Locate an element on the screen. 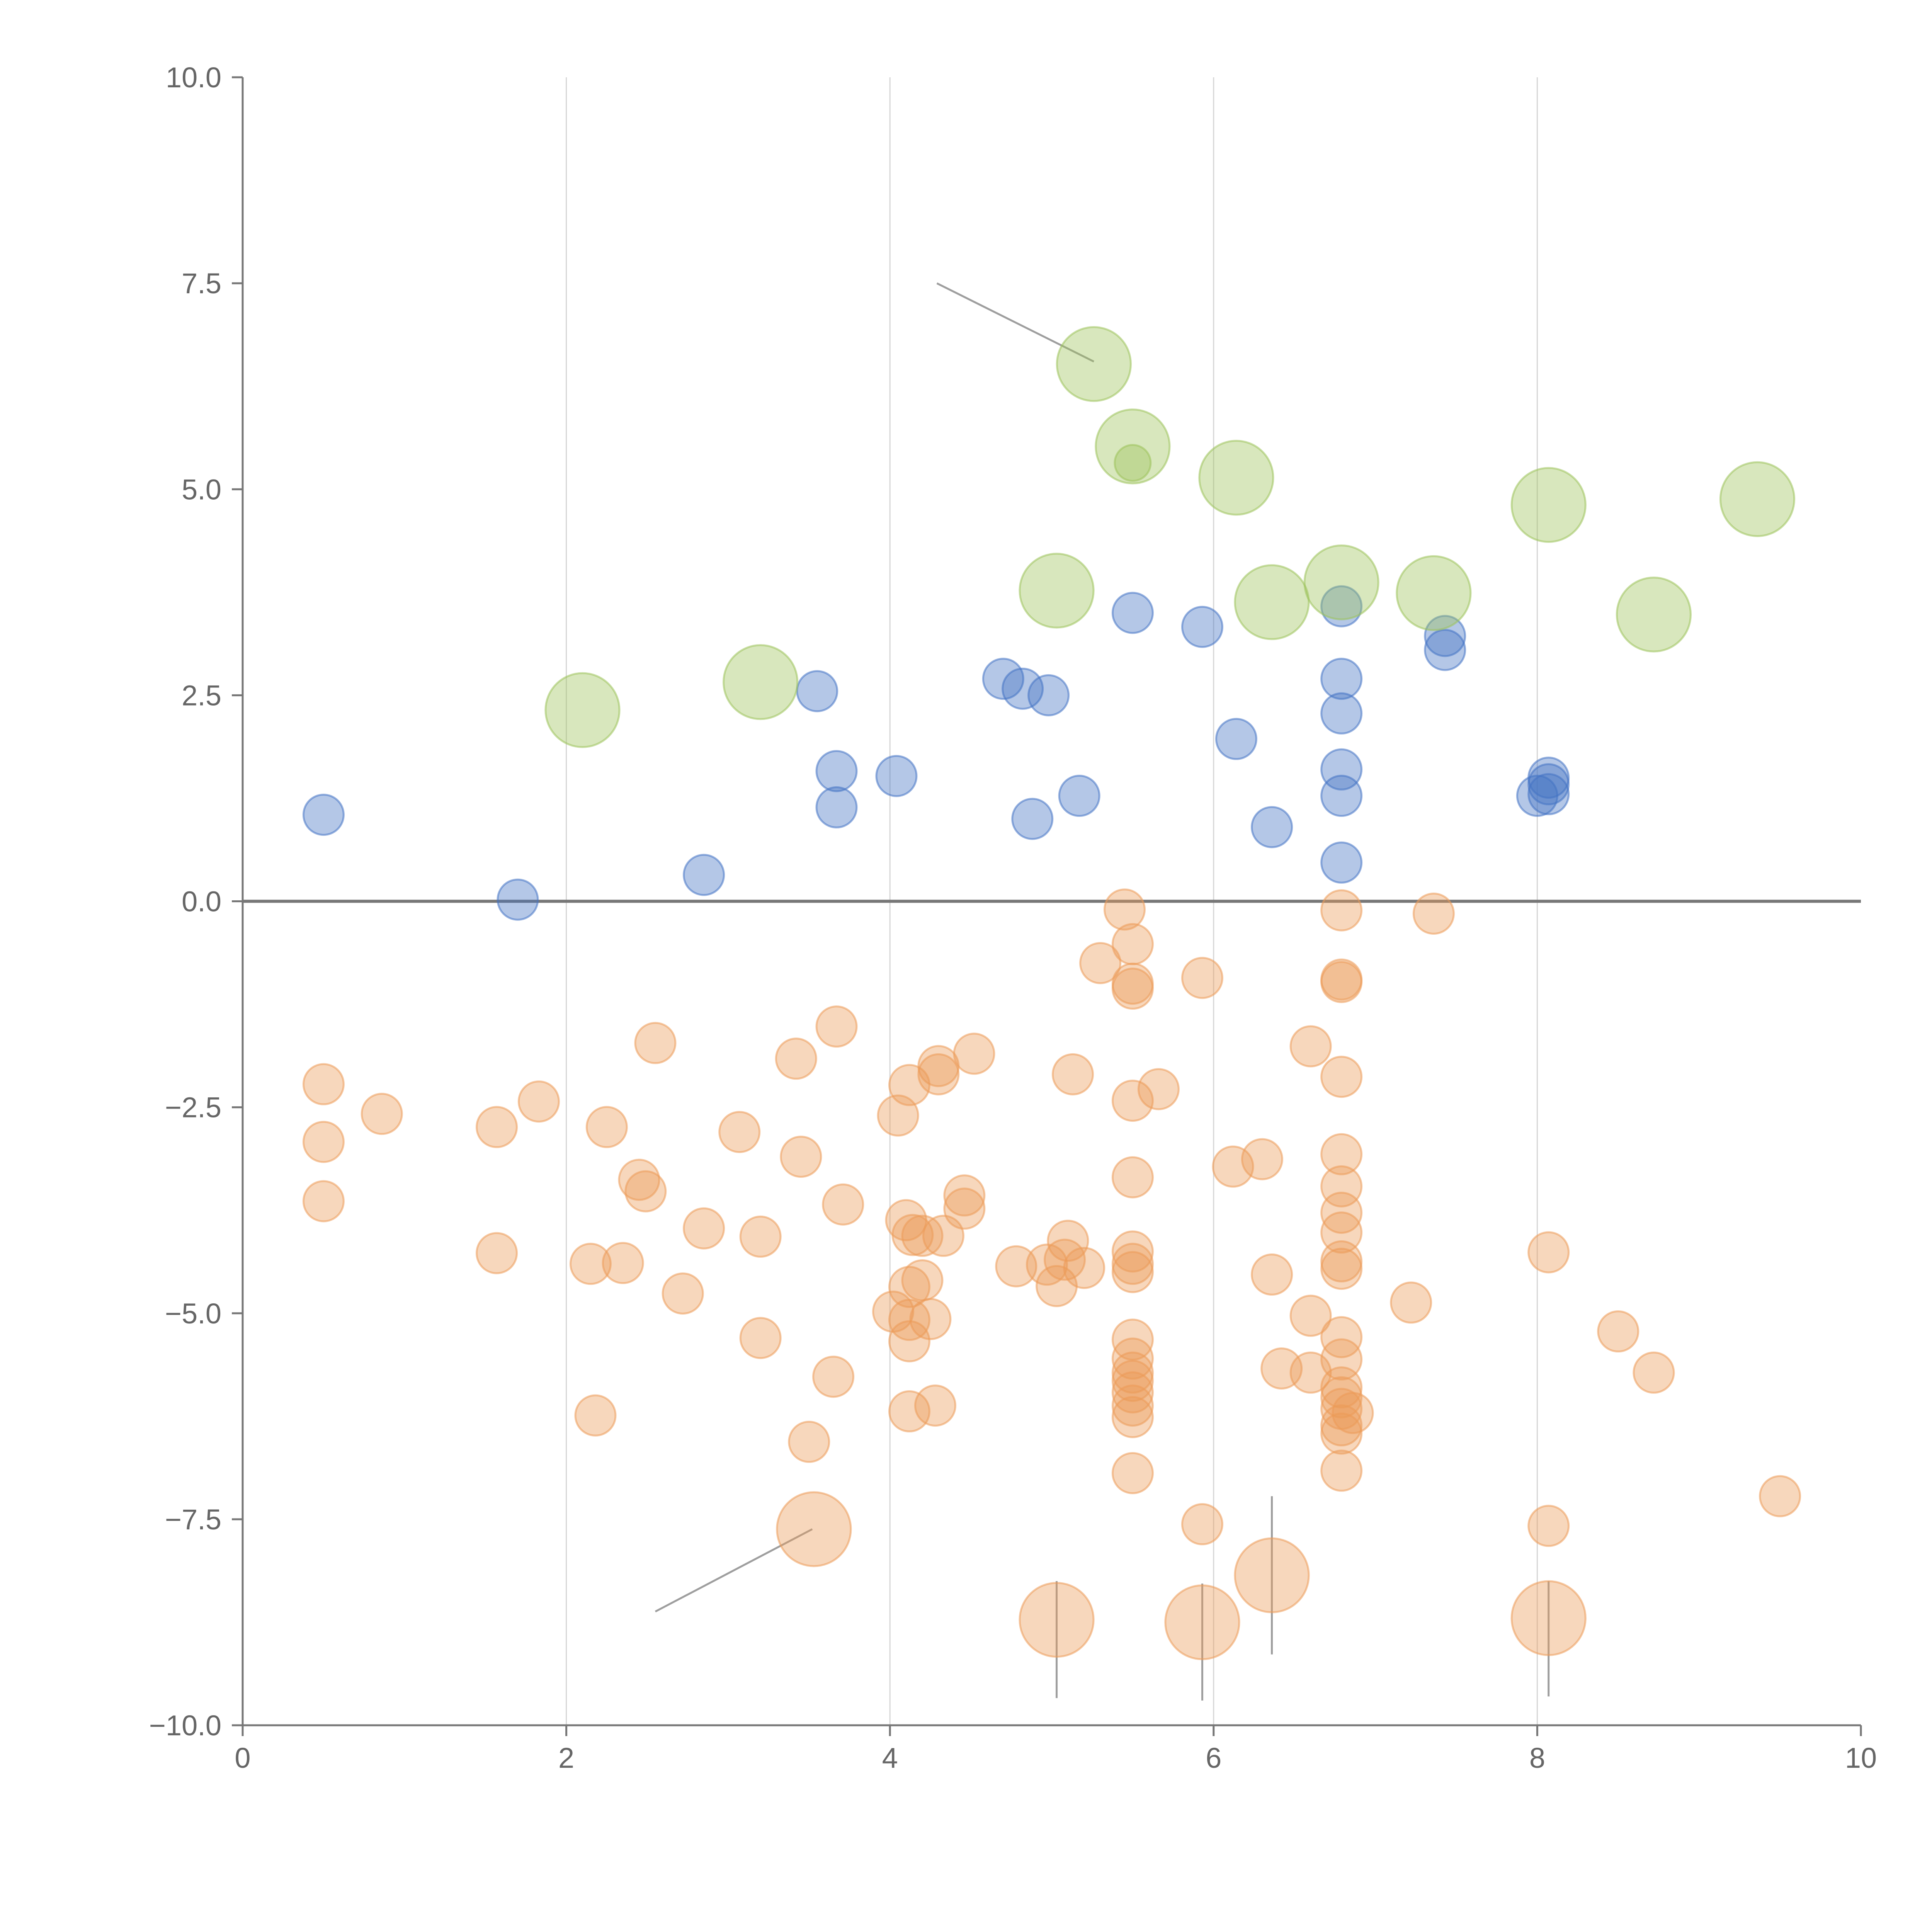 The width and height of the screenshot is (1932, 1932). x-tick-label: 10 is located at coordinates (1861, 1758).